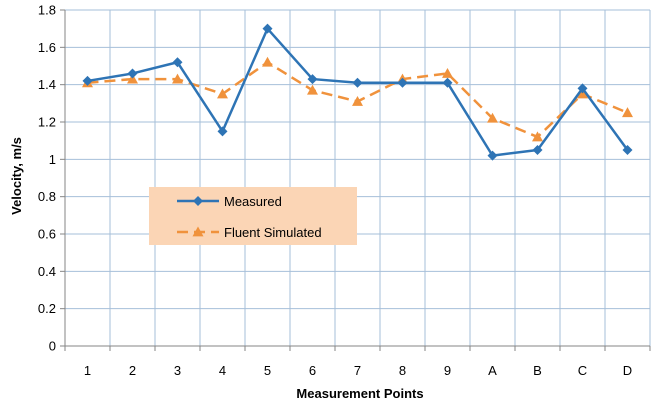 This screenshot has height=413, width=654. Describe the element at coordinates (198, 231) in the screenshot. I see `legend-marker-fluent-simulated` at that location.